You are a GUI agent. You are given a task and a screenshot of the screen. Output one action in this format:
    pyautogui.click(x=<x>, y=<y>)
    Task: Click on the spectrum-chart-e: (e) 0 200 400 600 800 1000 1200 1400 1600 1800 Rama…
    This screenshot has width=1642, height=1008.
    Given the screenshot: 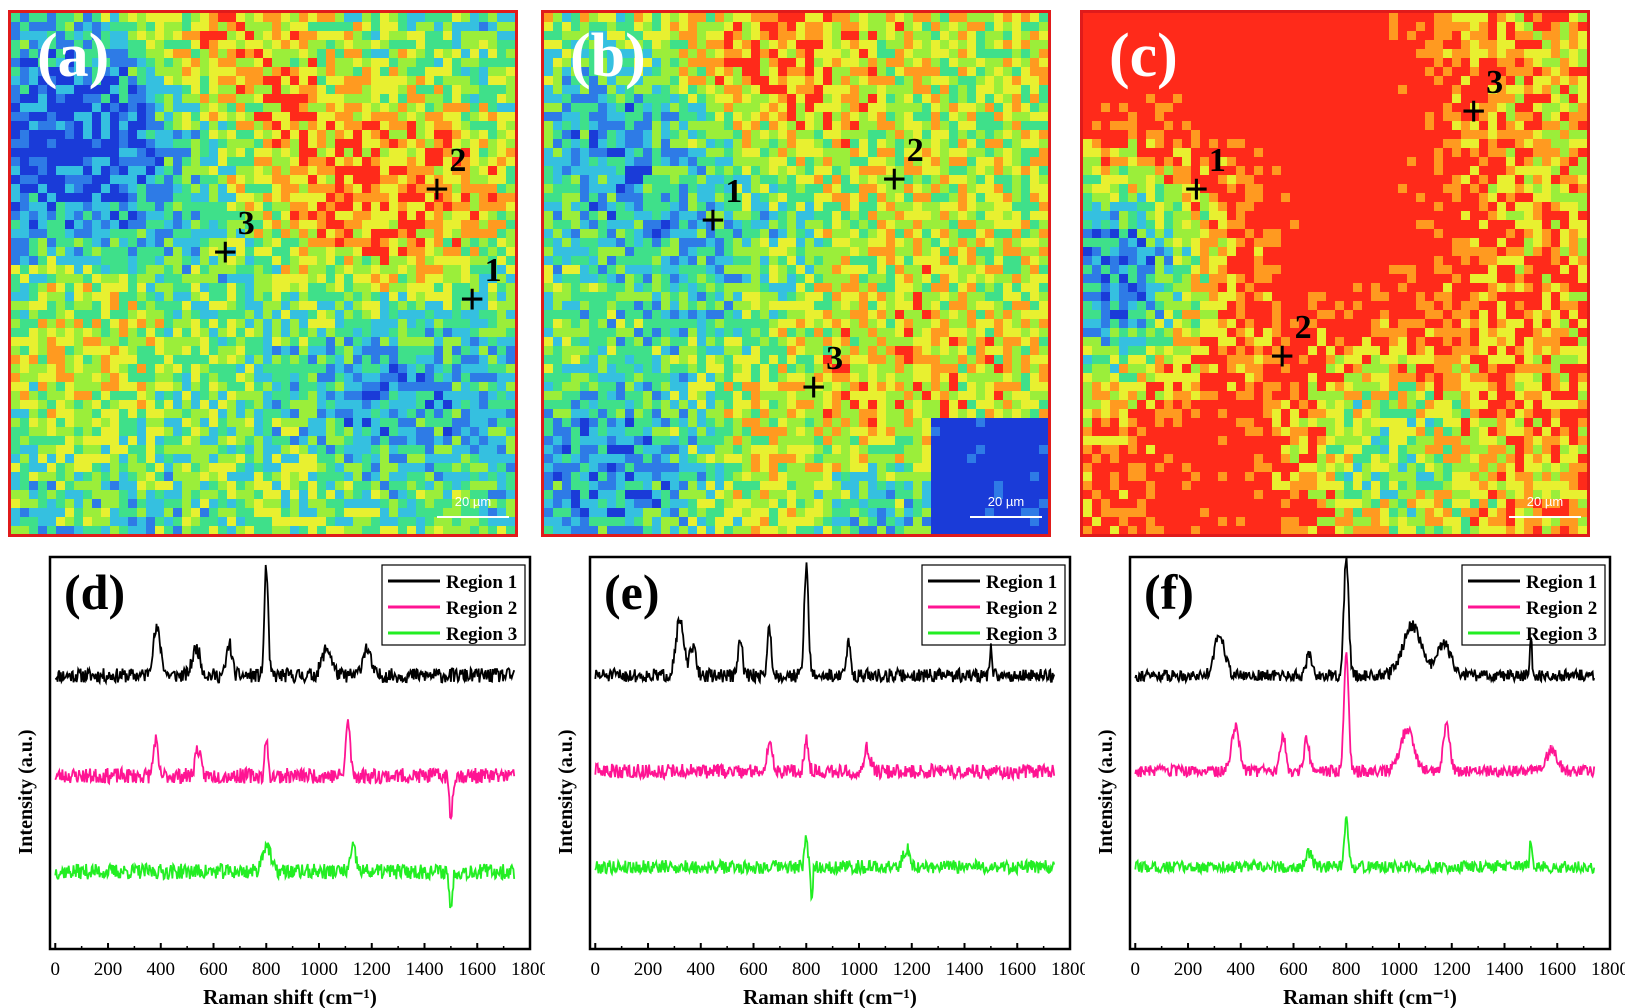 What is the action you would take?
    pyautogui.click(x=812, y=780)
    